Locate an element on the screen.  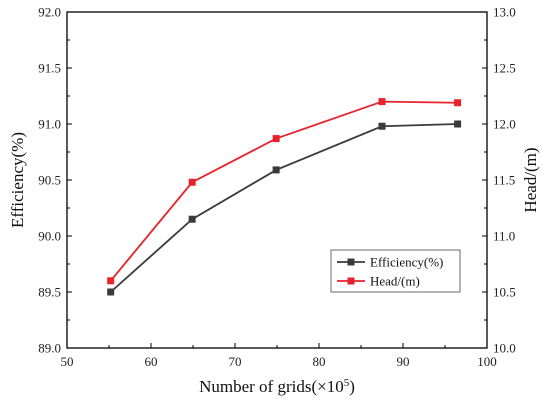
x-axis-title-close: ) is located at coordinates (352, 386).